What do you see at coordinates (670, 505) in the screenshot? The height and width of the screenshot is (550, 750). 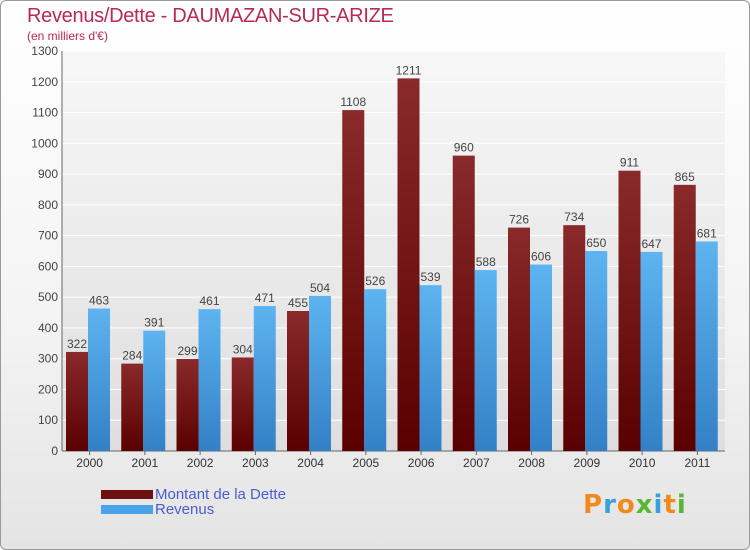 I see `logo-letter: t` at bounding box center [670, 505].